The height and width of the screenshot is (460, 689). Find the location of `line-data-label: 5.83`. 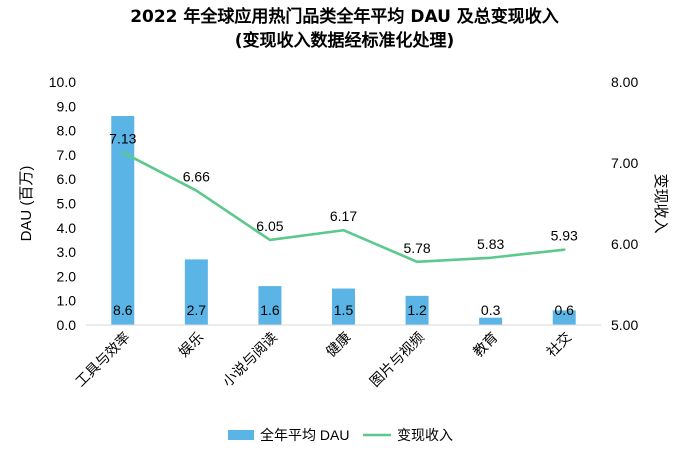

line-data-label: 5.83 is located at coordinates (490, 244).